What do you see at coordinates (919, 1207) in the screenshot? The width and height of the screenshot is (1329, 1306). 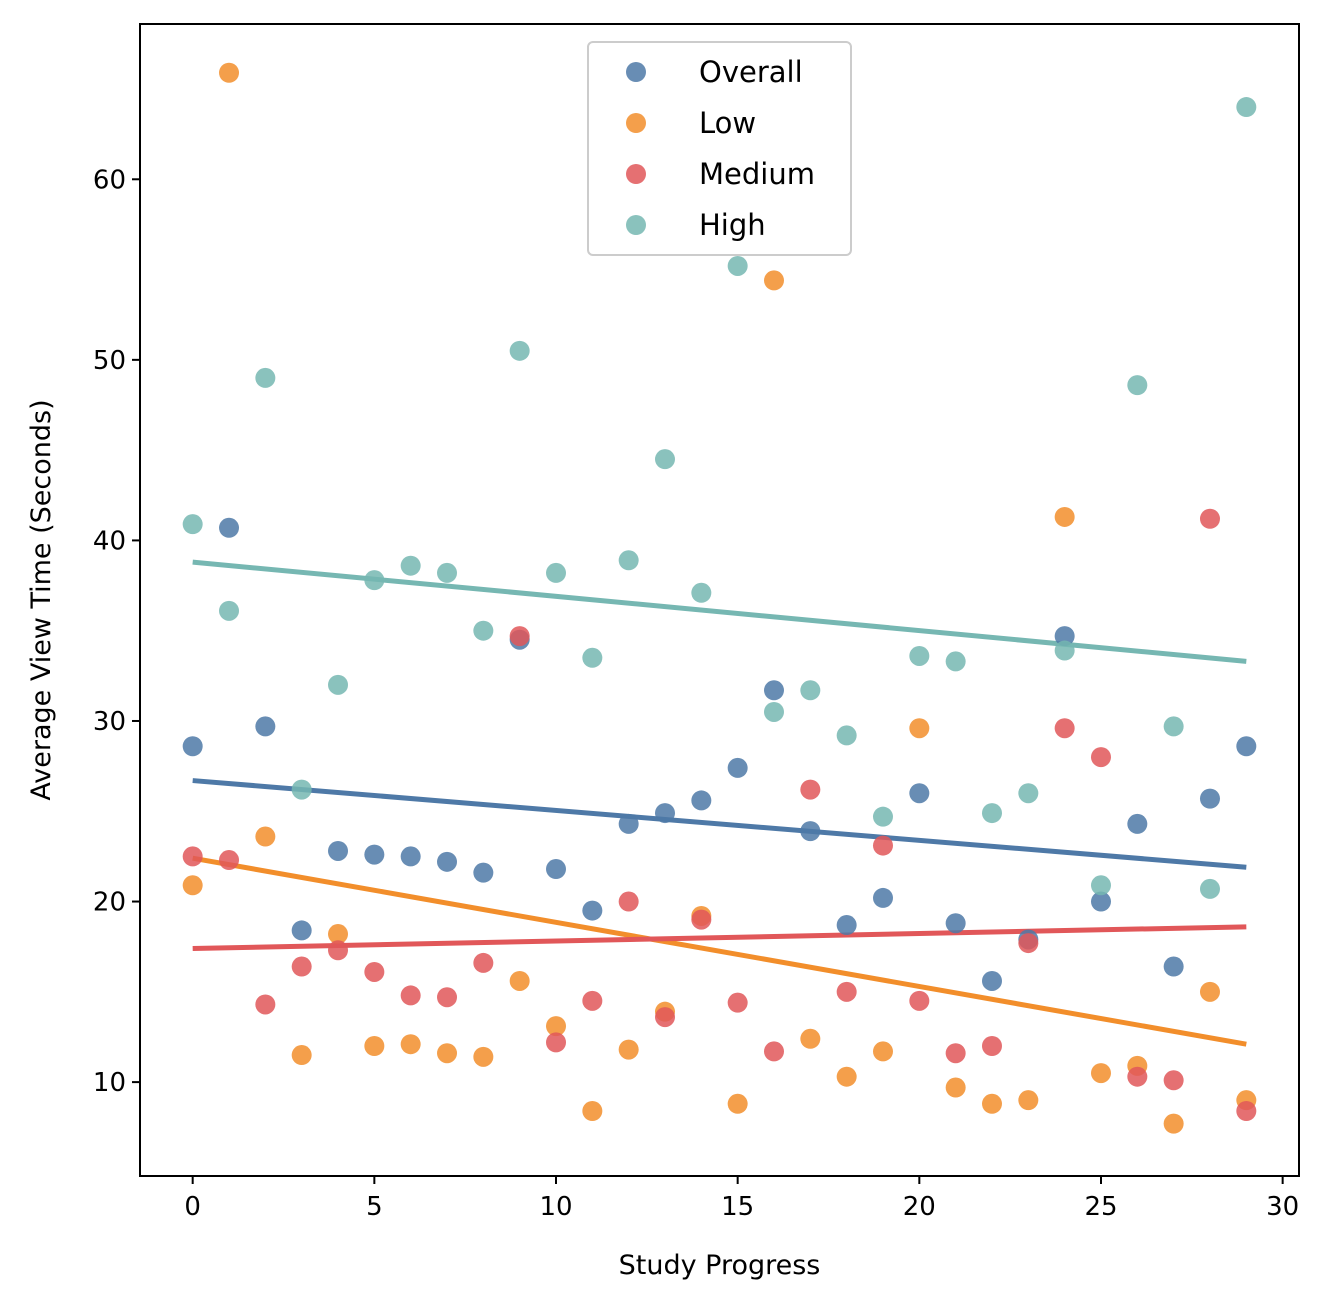 I see `x-tick-label: 20` at bounding box center [919, 1207].